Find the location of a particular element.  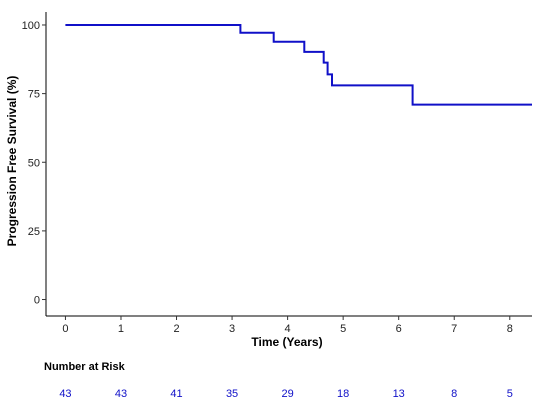

x-tick-label: 5 is located at coordinates (343, 329).